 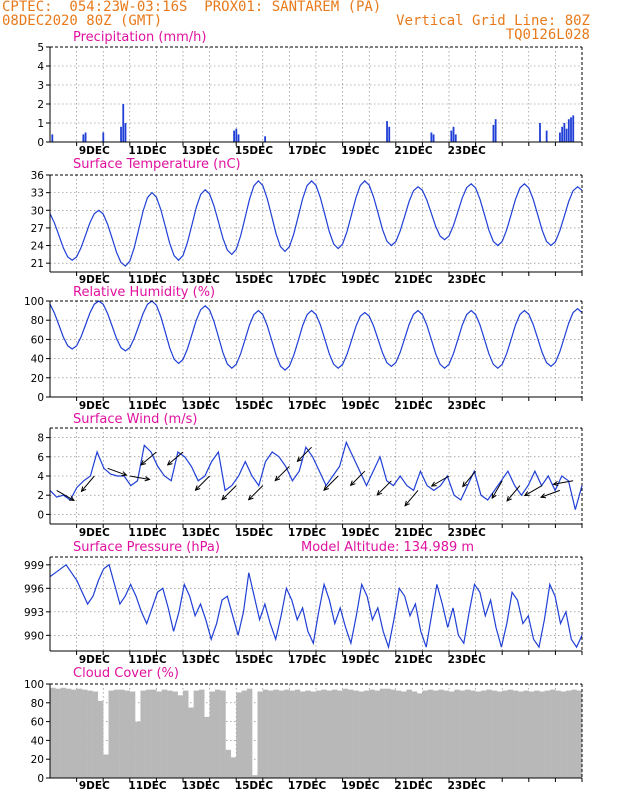 What do you see at coordinates (40, 496) in the screenshot?
I see `y-tick-label: 2` at bounding box center [40, 496].